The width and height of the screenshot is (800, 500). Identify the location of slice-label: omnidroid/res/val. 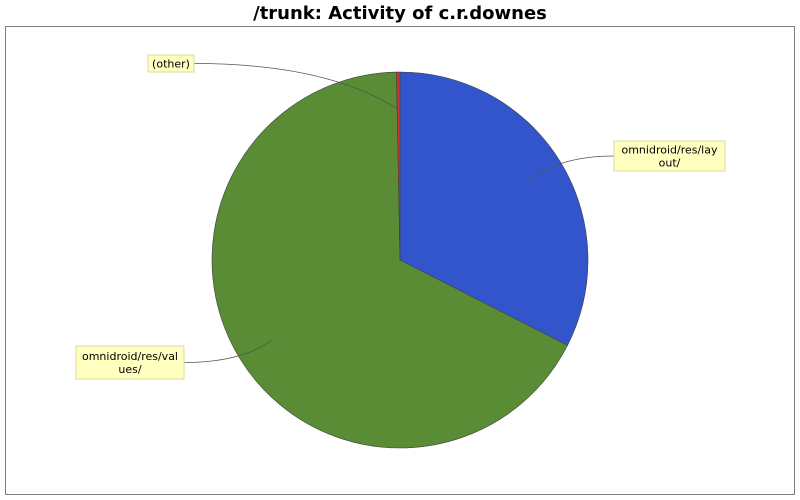
(130, 356).